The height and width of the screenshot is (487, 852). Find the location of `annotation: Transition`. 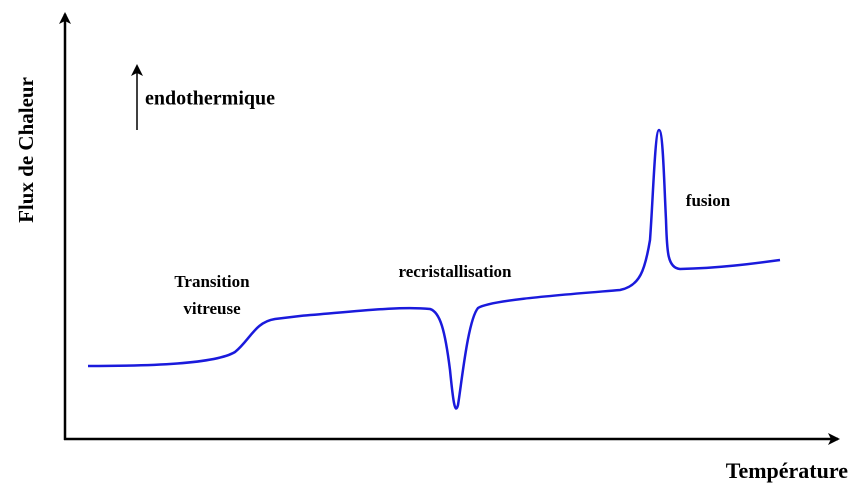

annotation: Transition is located at coordinates (212, 281).